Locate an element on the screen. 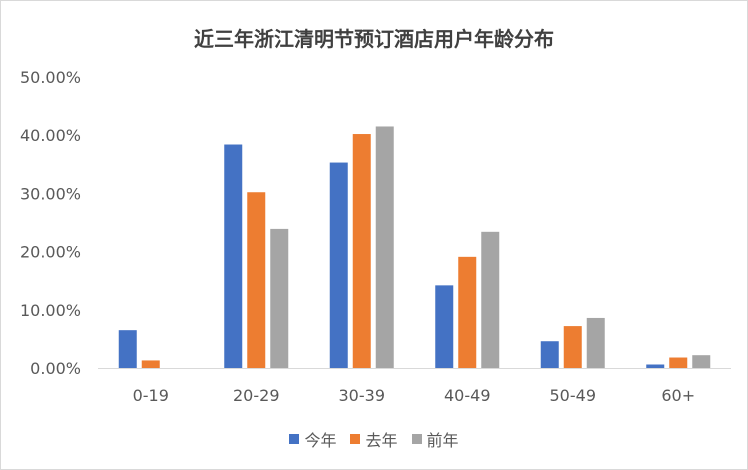 This screenshot has height=470, width=748. y-tick-label: 10.00% is located at coordinates (50, 310).